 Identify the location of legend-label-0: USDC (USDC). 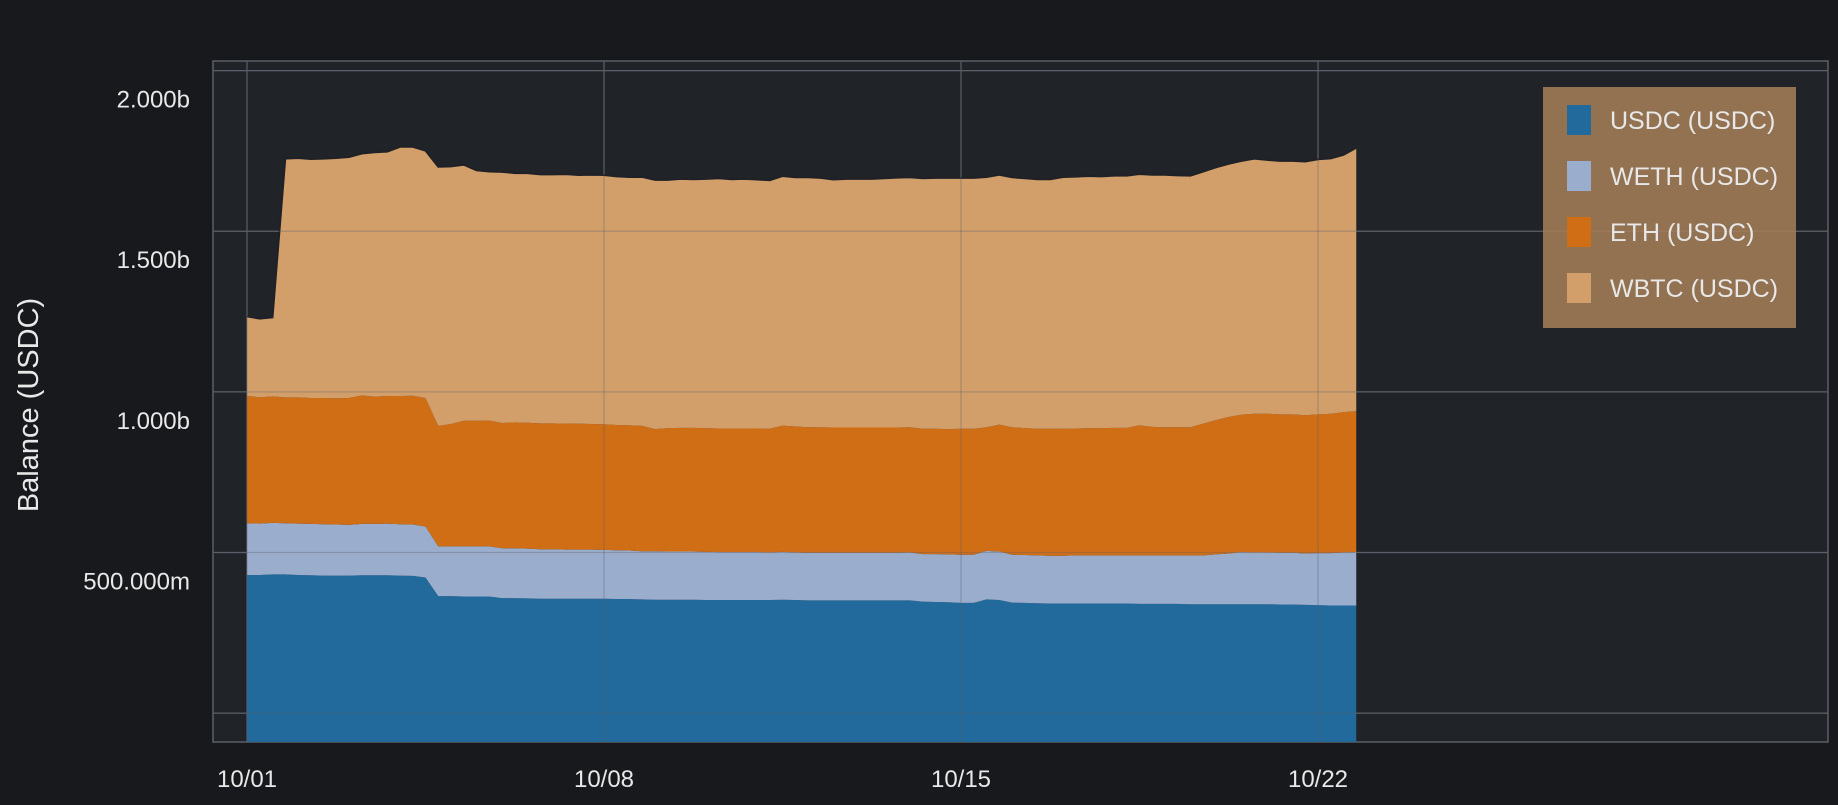
(1692, 121).